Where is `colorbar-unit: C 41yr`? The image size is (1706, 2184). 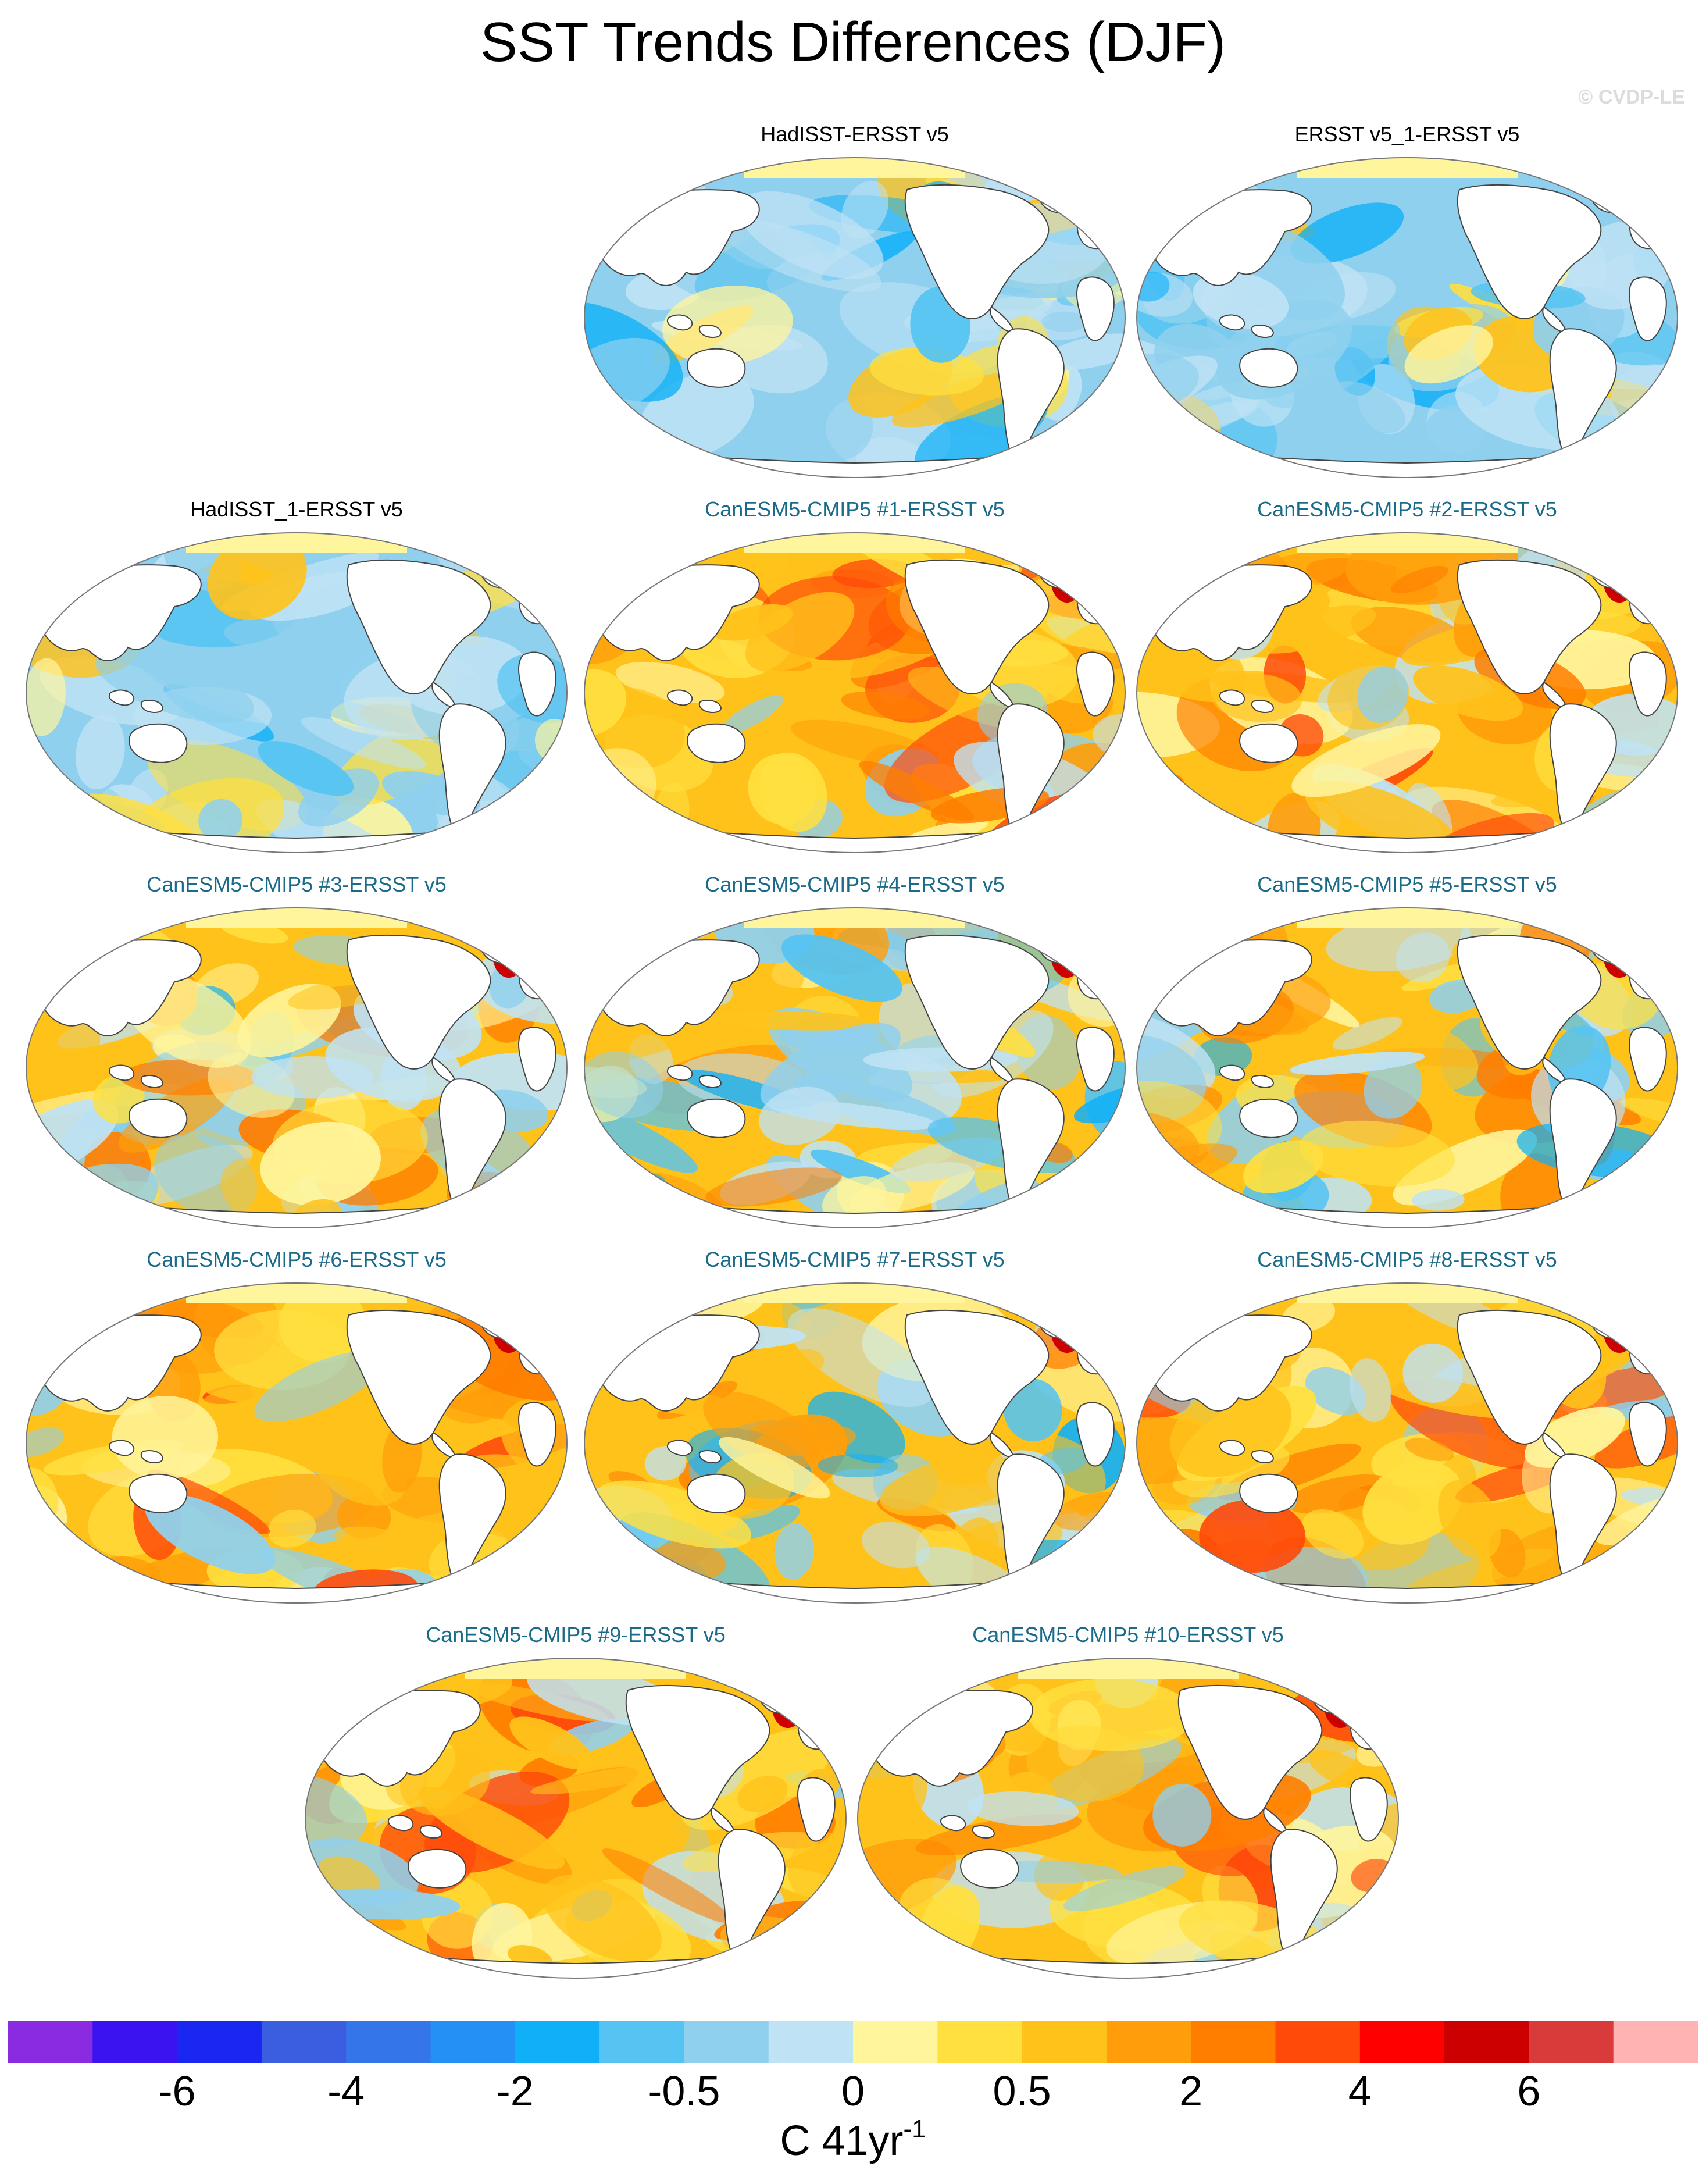 colorbar-unit: C 41yr is located at coordinates (842, 2141).